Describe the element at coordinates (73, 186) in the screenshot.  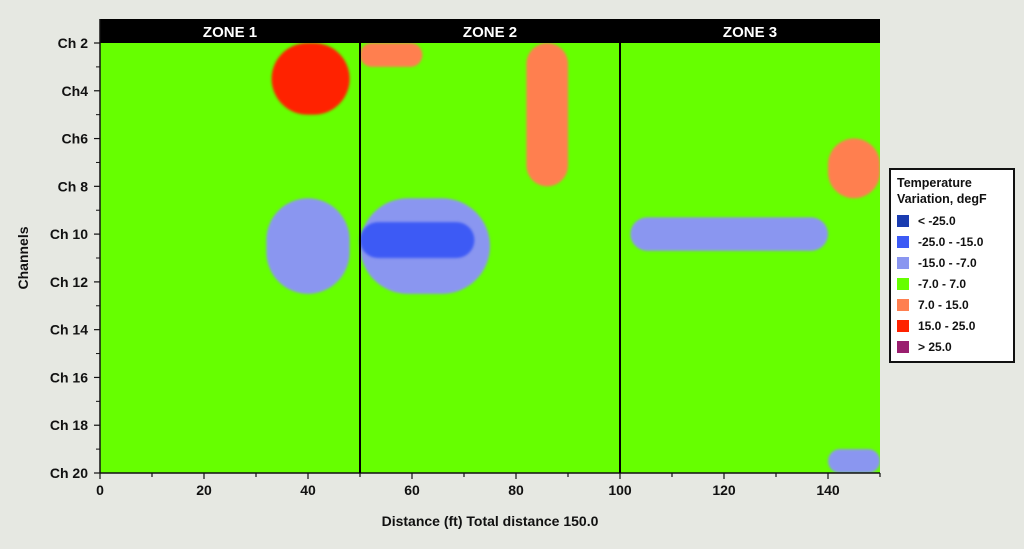
I see `y-tick-label: Ch 8` at that location.